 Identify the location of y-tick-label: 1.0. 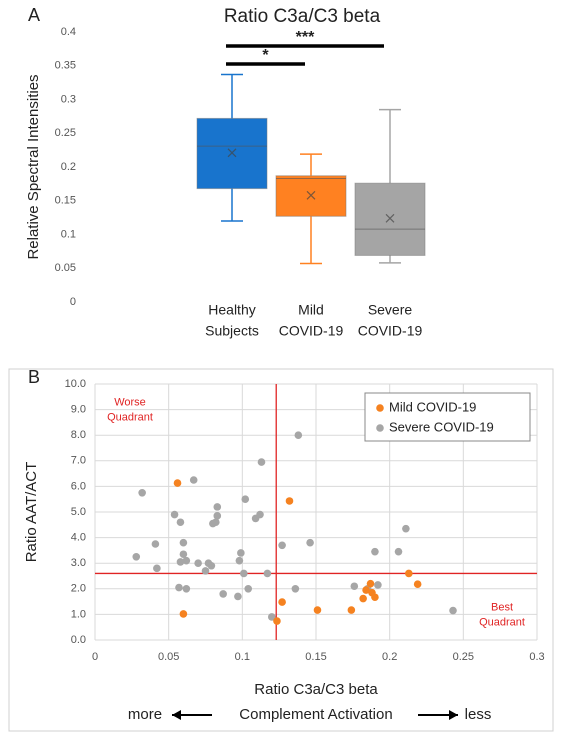
(78, 614).